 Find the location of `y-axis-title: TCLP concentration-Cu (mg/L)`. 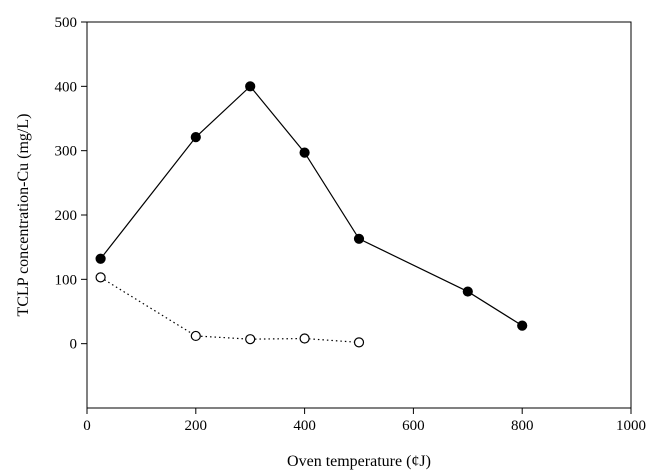

y-axis-title: TCLP concentration-Cu (mg/L) is located at coordinates (23, 215).